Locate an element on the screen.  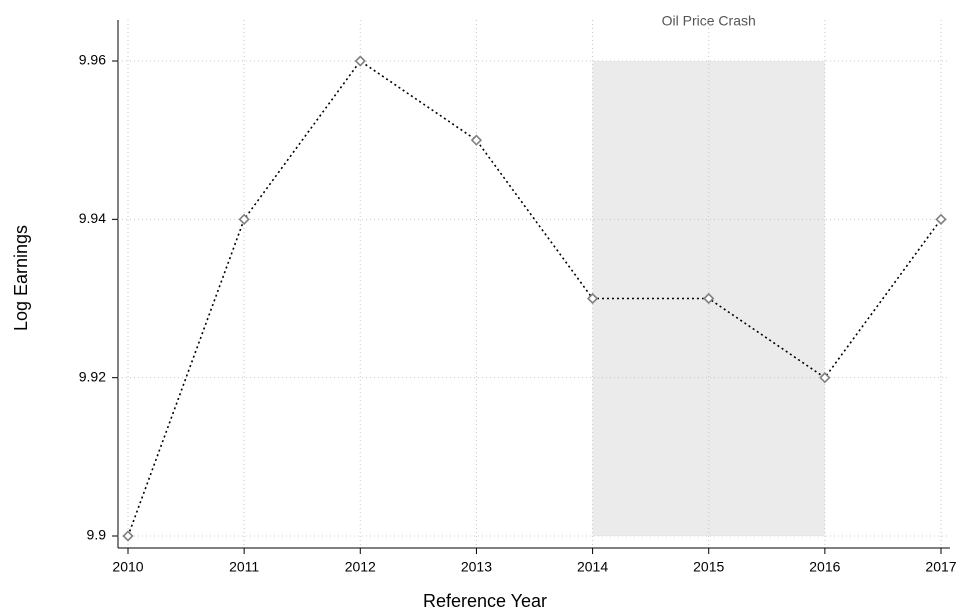
x-tick-label: 2014 is located at coordinates (592, 567).